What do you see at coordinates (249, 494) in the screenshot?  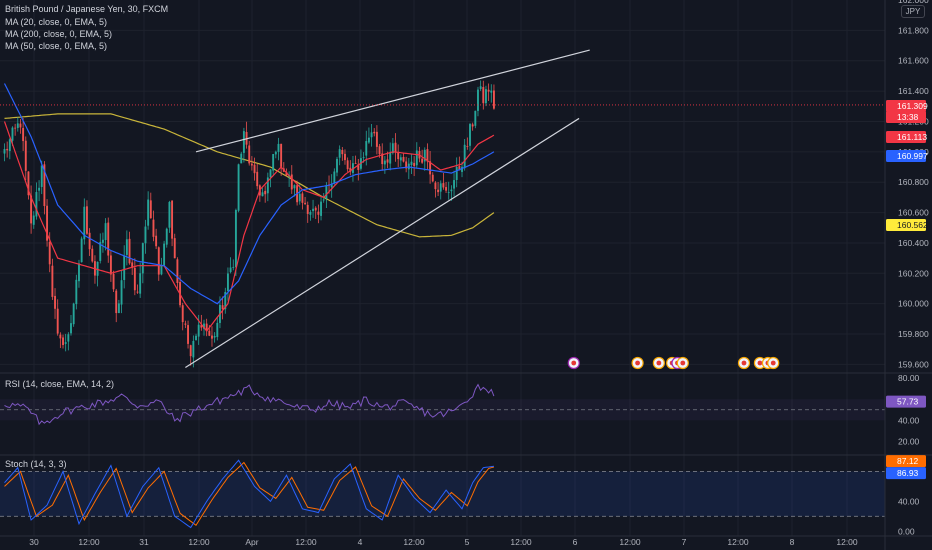 I see `stoch-k-line` at bounding box center [249, 494].